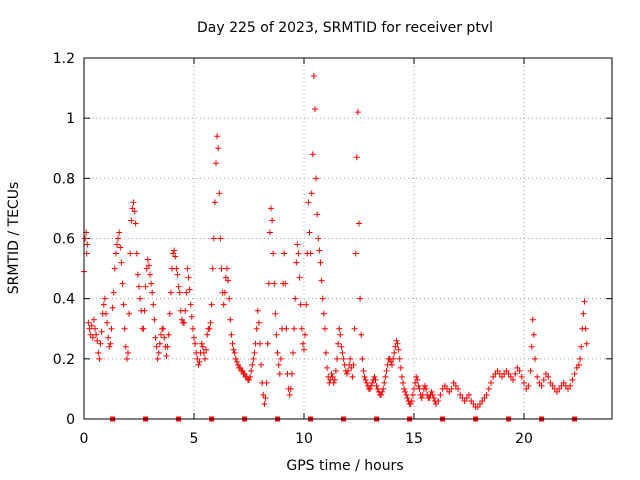 Image resolution: width=640 pixels, height=480 pixels. Describe the element at coordinates (344, 466) in the screenshot. I see `x-axis-label: GPS time / hours` at that location.